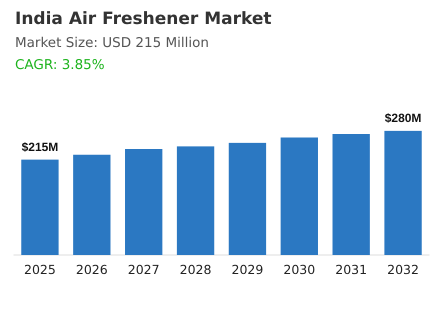 This screenshot has width=443, height=332. Describe the element at coordinates (403, 269) in the screenshot. I see `x-tick-label: 2032` at that location.